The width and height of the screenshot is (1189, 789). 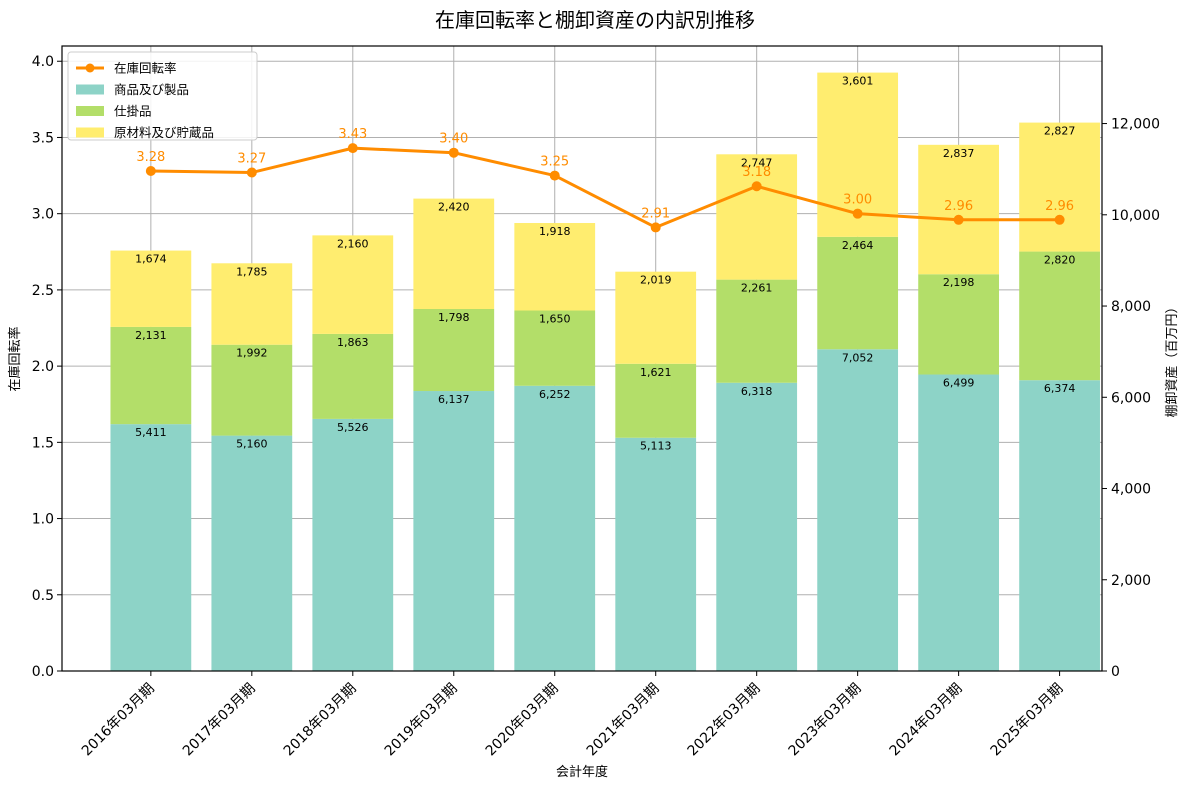 What do you see at coordinates (43, 215) in the screenshot?
I see `y-left-tick-label: 3.0` at bounding box center [43, 215].